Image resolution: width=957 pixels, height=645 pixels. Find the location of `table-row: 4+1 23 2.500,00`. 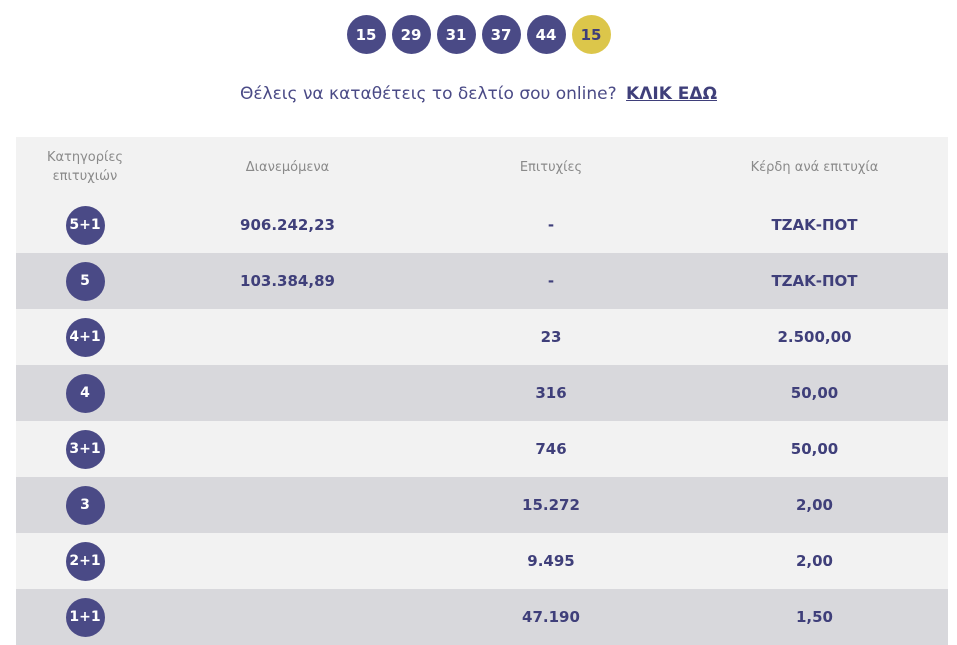

table-row: 4+1 23 2.500,00 is located at coordinates (482, 337).